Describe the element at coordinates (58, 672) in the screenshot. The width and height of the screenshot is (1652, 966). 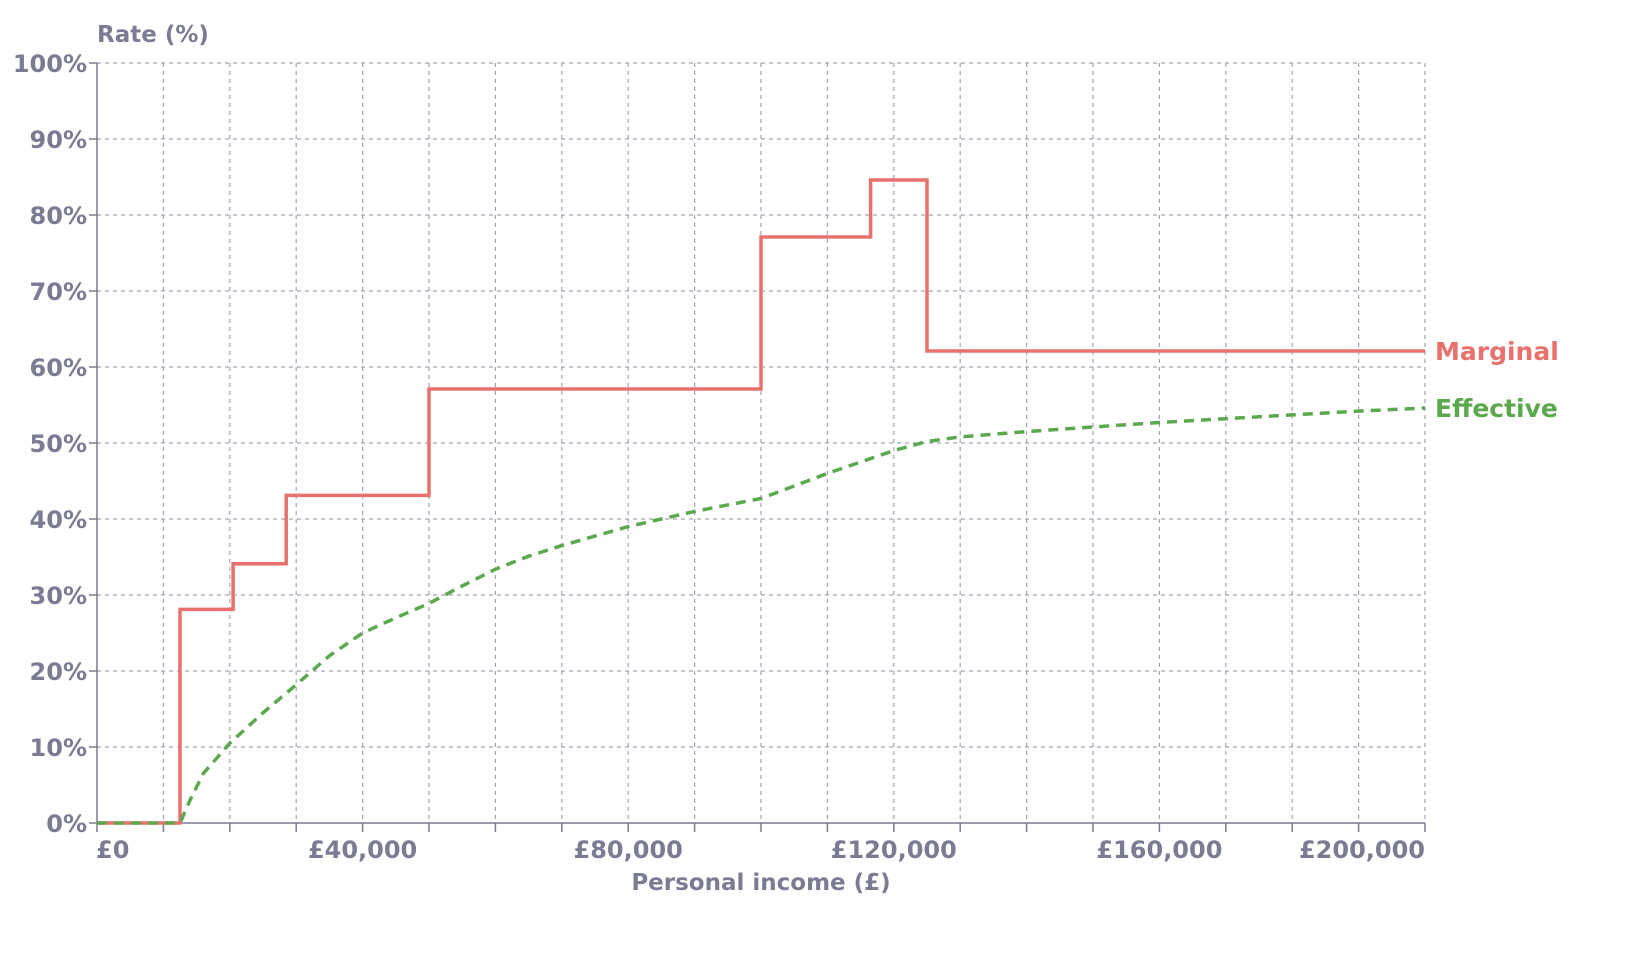
I see `y-tick-label: 20%` at that location.